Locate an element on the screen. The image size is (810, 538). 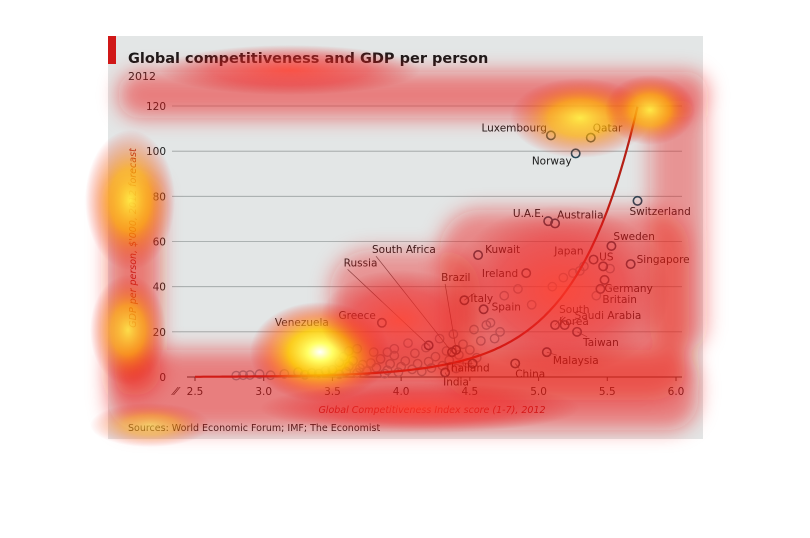
x-tick-label: 2.5 is located at coordinates (195, 392).